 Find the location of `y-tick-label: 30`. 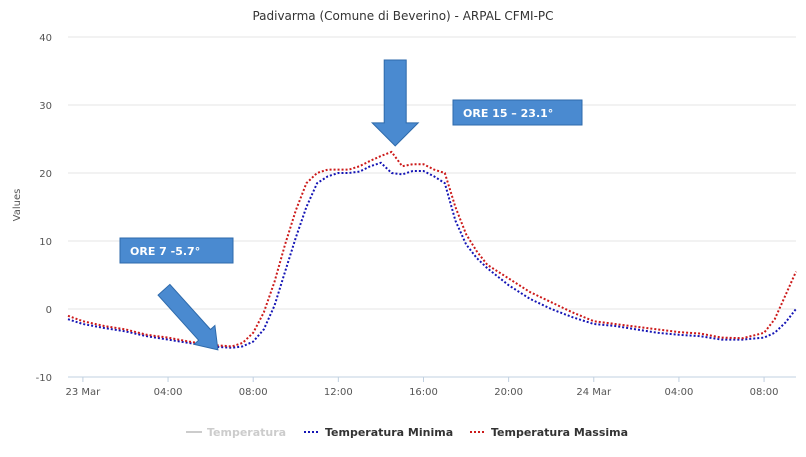

y-tick-label: 30 is located at coordinates (45, 106).